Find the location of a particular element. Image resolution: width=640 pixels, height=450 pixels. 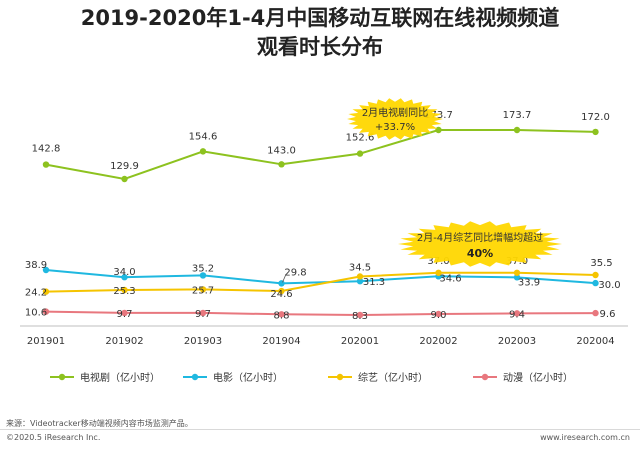

legend-label: 电视剧（亿小时） is located at coordinates (120, 377).